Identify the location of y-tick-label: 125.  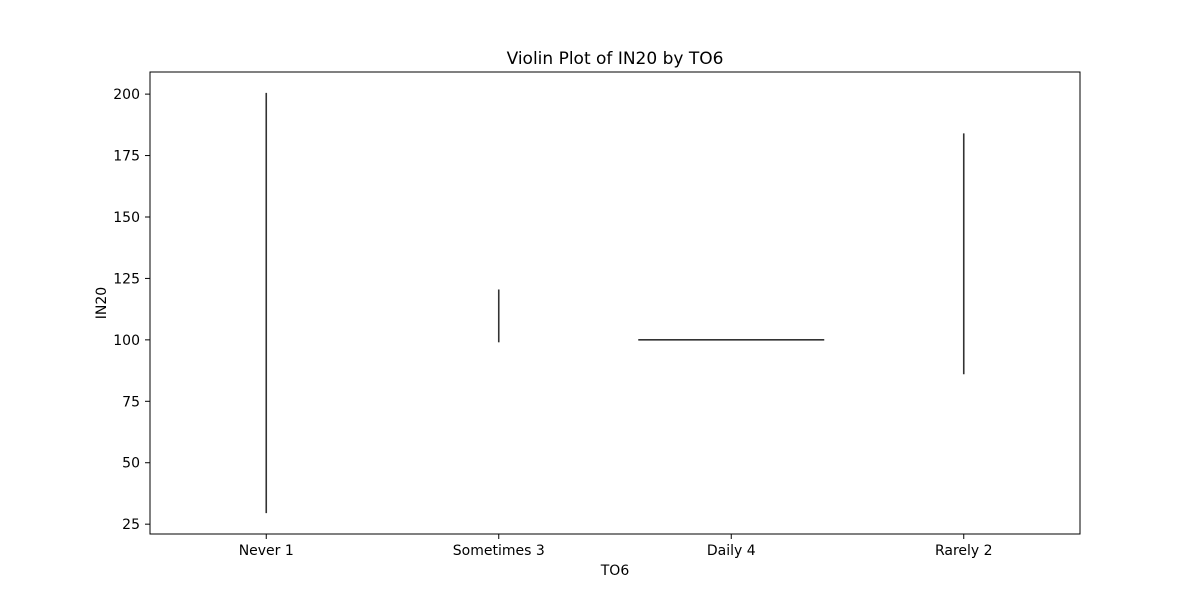
(126, 279).